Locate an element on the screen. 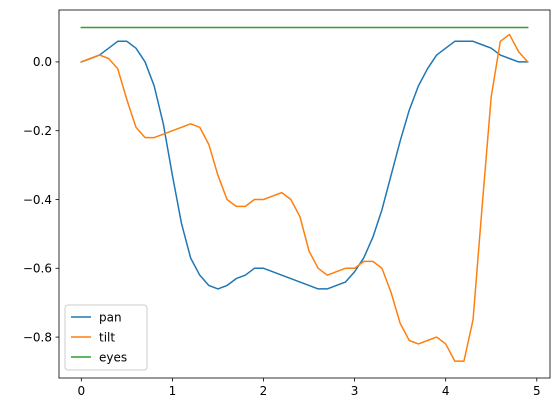 This screenshot has width=559, height=413. legend: pan tilt eyes is located at coordinates (106, 337).